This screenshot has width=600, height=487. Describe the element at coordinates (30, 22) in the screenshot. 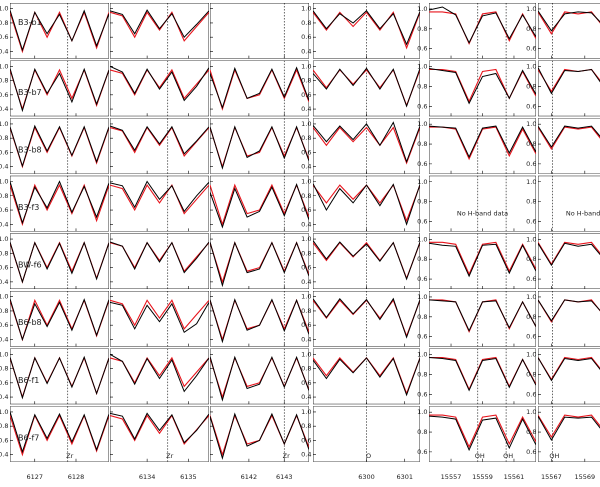

I see `star-label: B3-b1` at that location.